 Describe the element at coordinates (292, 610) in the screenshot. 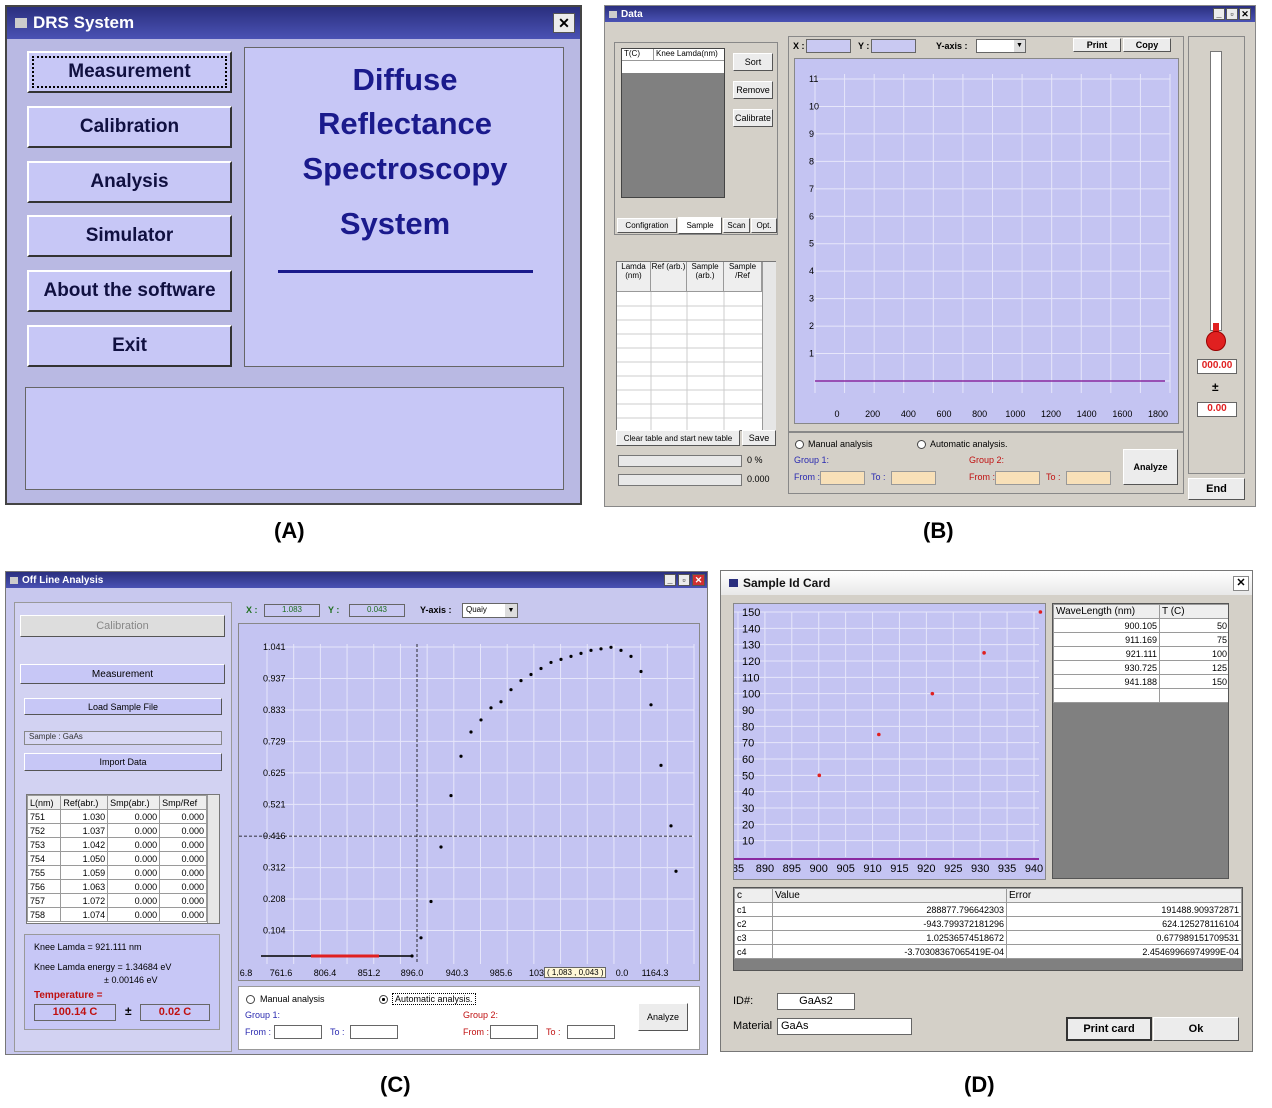

I see `x-value: 1.083` at that location.